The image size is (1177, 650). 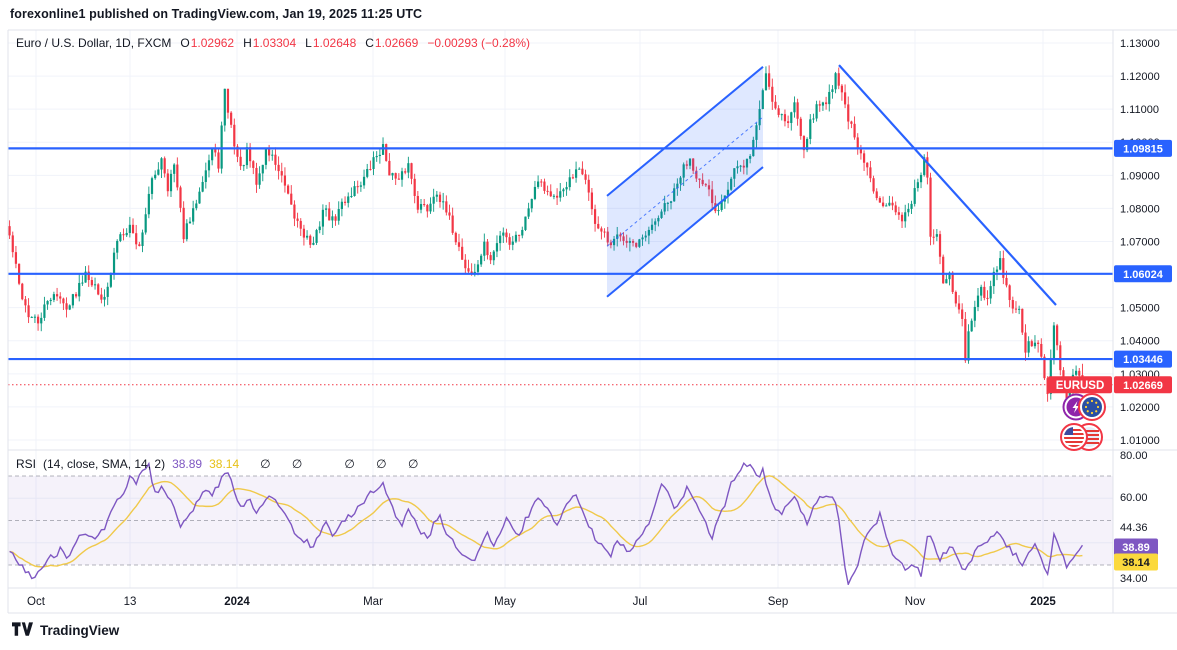 What do you see at coordinates (1043, 602) in the screenshot?
I see `time-axis-label: 2025` at bounding box center [1043, 602].